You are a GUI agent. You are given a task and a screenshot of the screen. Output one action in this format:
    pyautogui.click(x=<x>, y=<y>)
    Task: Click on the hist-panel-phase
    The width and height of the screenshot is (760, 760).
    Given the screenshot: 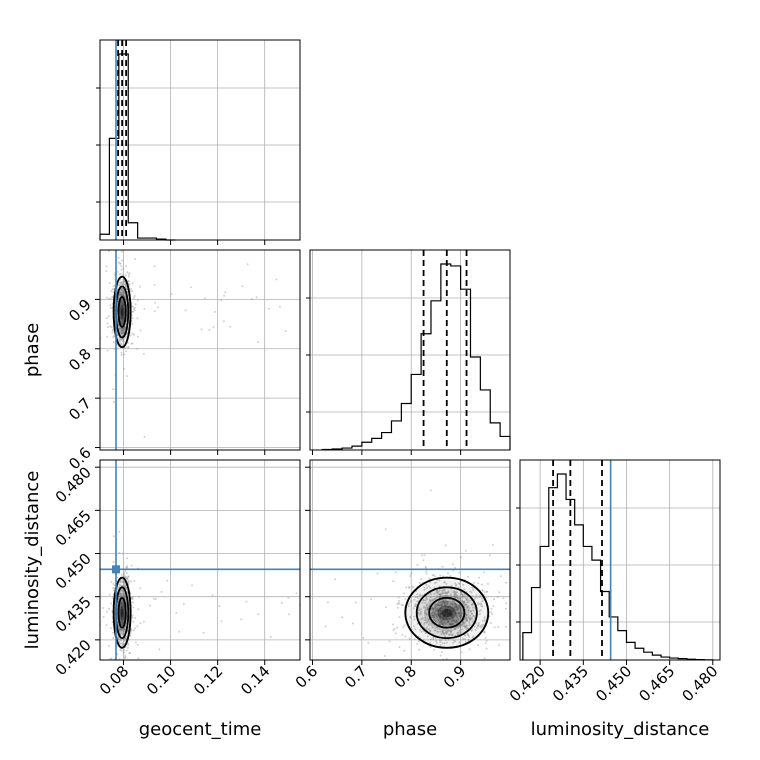 What is the action you would take?
    pyautogui.click(x=408, y=352)
    